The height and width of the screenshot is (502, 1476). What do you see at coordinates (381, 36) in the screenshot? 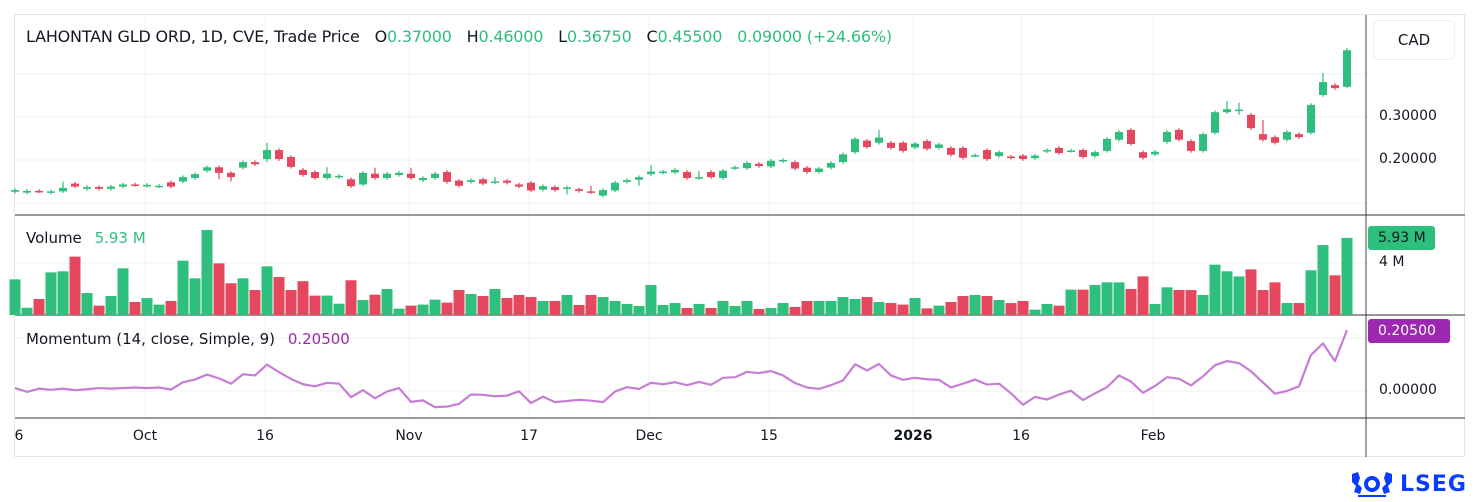
I see `open-label: O` at bounding box center [381, 36].